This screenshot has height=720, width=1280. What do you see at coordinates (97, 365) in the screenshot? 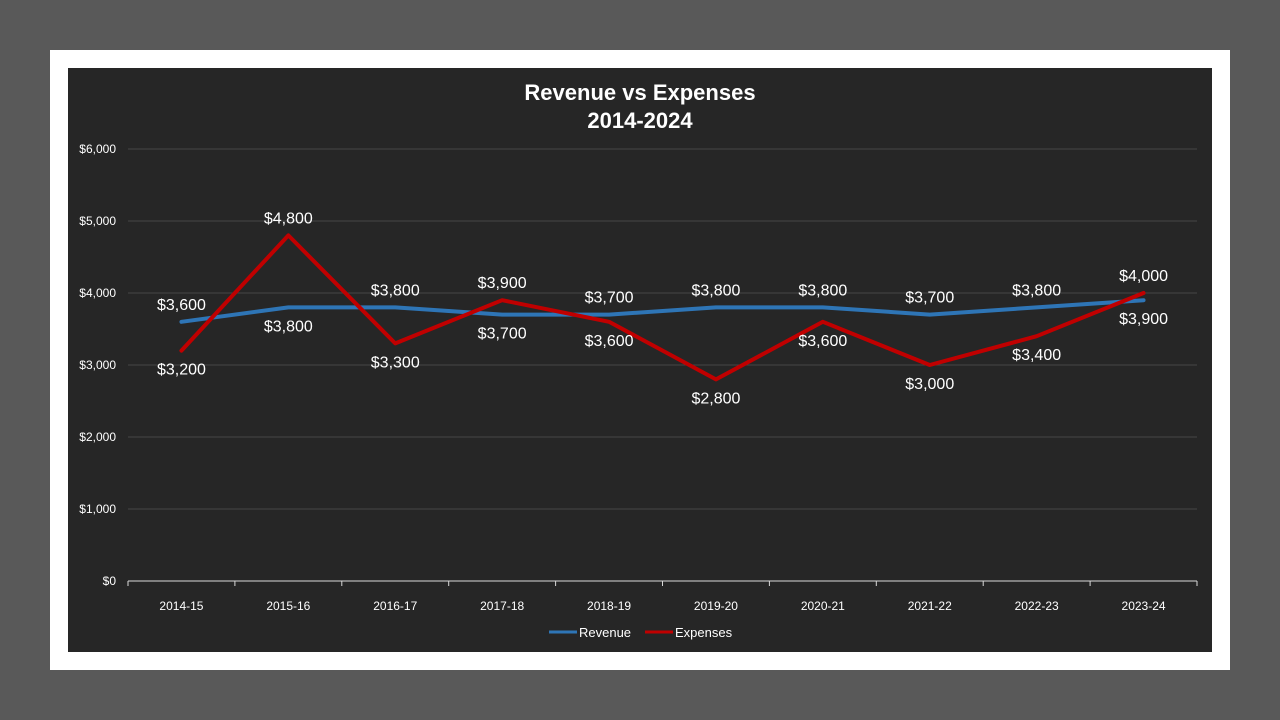
I see `y-tick-label: $3,000` at bounding box center [97, 365].